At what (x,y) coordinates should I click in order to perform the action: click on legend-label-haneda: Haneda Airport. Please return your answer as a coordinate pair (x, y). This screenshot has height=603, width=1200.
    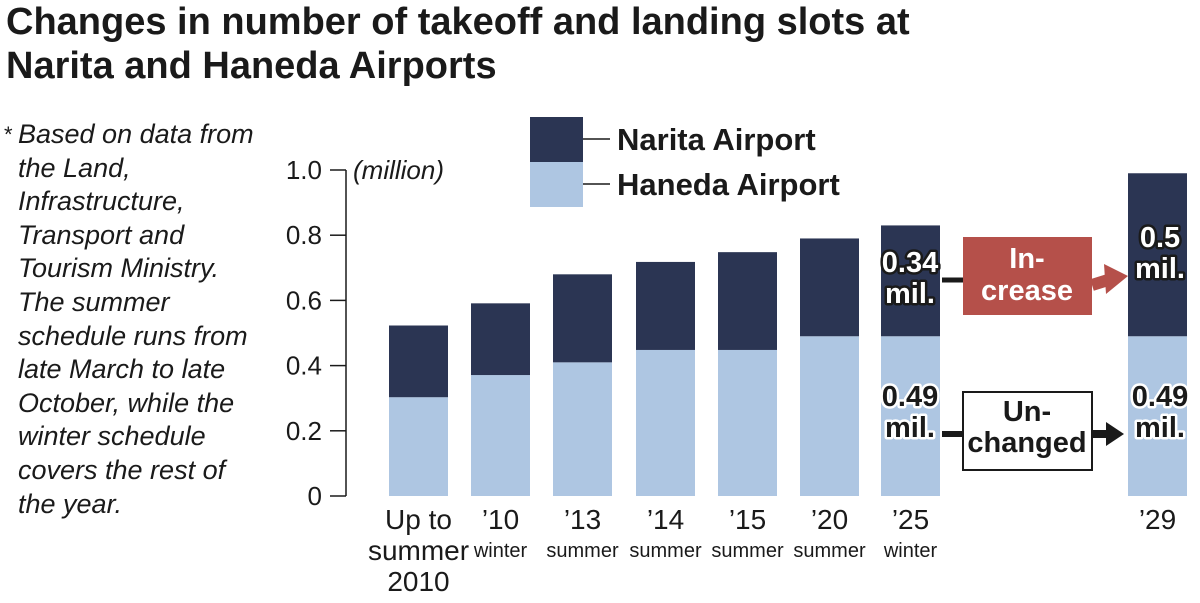
    Looking at the image, I should click on (728, 184).